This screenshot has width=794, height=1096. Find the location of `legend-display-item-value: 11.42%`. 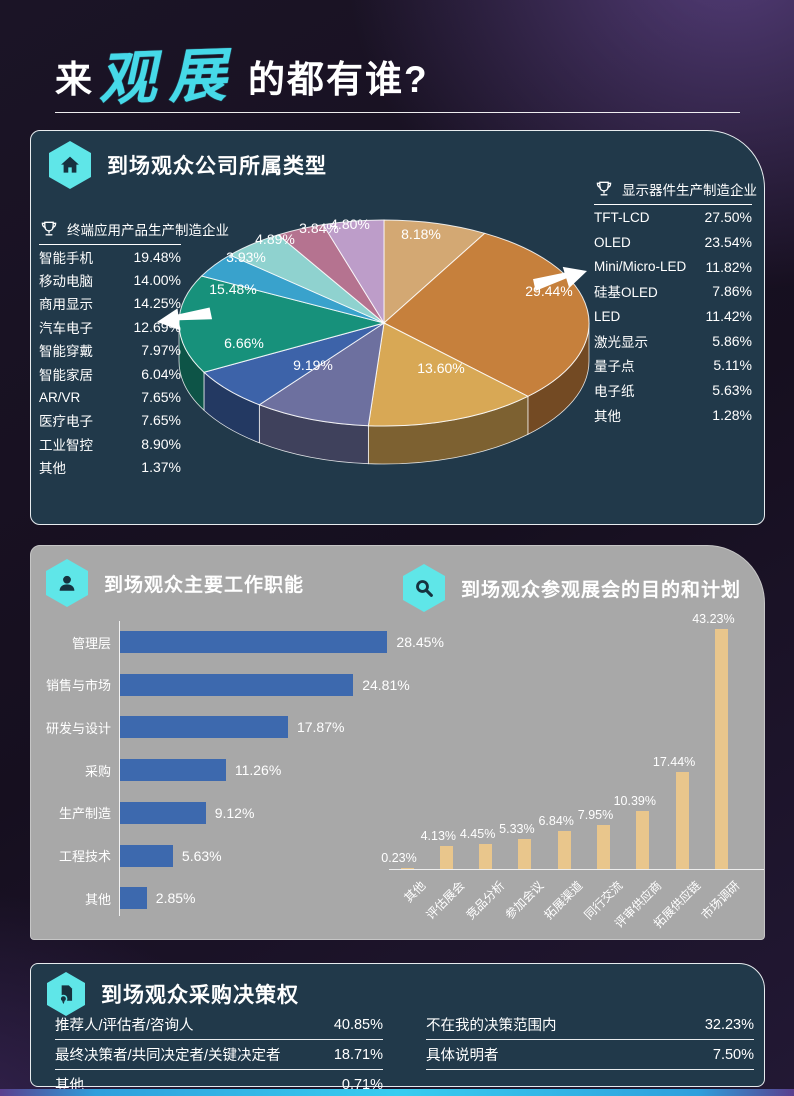

legend-display-item-value: 11.42% is located at coordinates (728, 316).